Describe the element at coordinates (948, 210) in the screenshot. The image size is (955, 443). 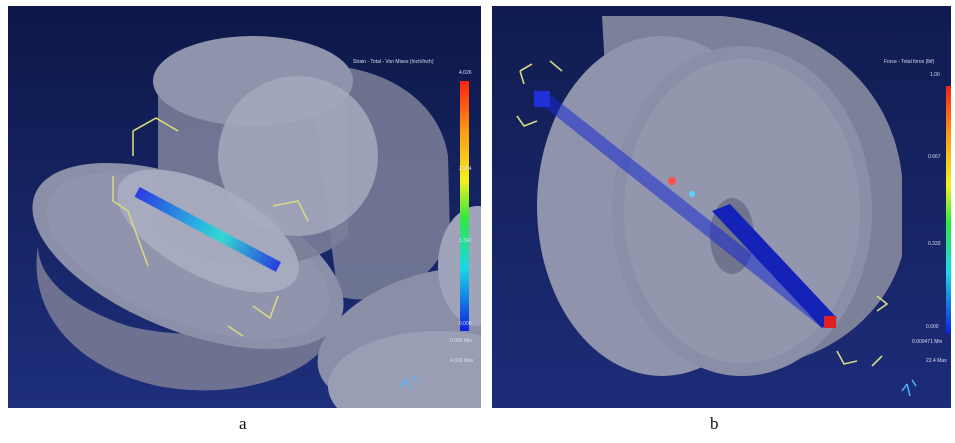
I see `legend-colorbar-b` at that location.